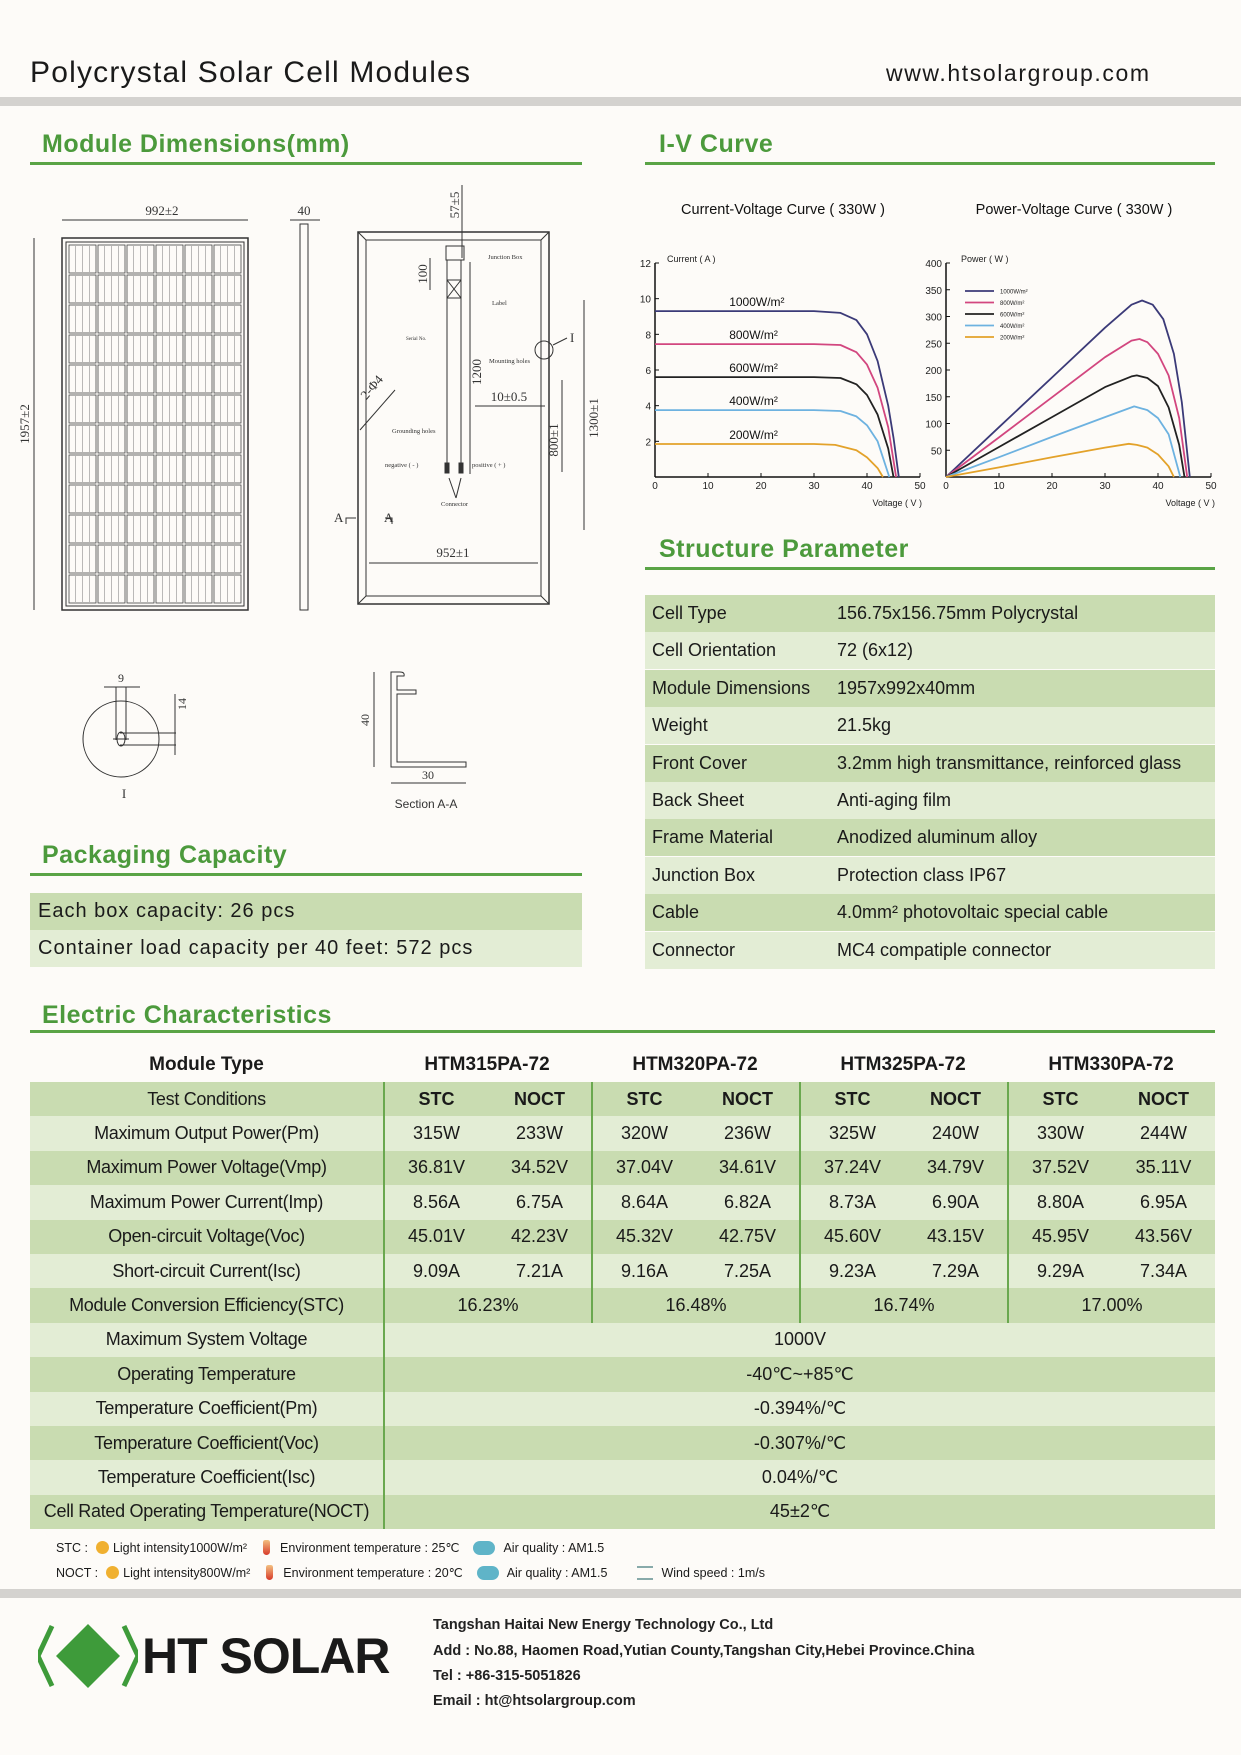 The image size is (1241, 1755). Describe the element at coordinates (644, 1270) in the screenshot. I see `stc-value: 9.16A` at that location.